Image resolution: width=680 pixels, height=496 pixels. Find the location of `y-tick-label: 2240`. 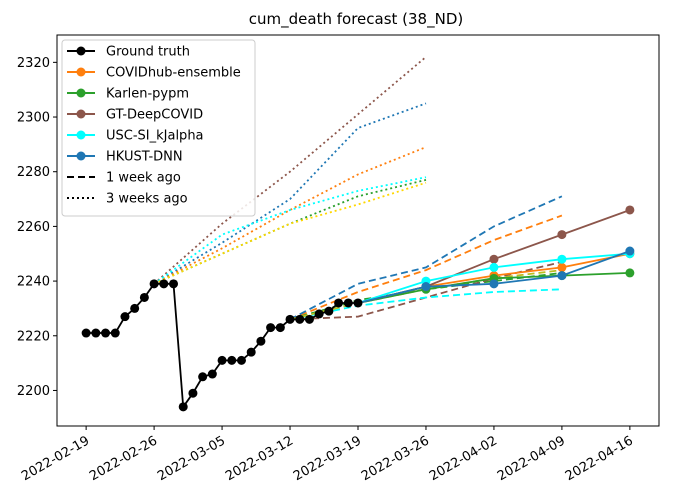

y-tick-label: 2240 is located at coordinates (33, 282).